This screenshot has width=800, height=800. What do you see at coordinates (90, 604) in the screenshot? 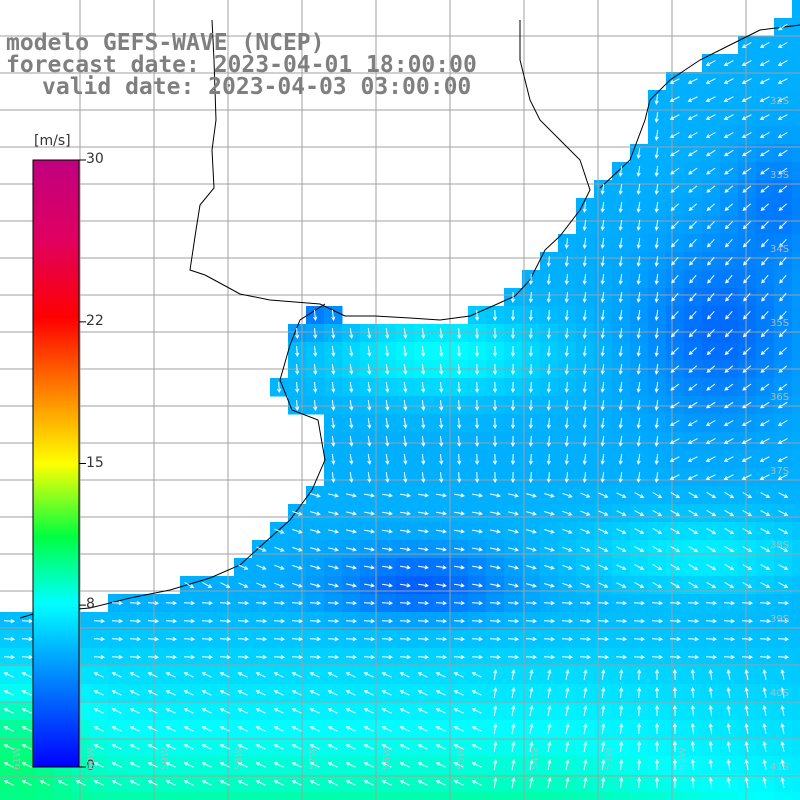
I see `colorbar-tick-label: 8` at bounding box center [90, 604].